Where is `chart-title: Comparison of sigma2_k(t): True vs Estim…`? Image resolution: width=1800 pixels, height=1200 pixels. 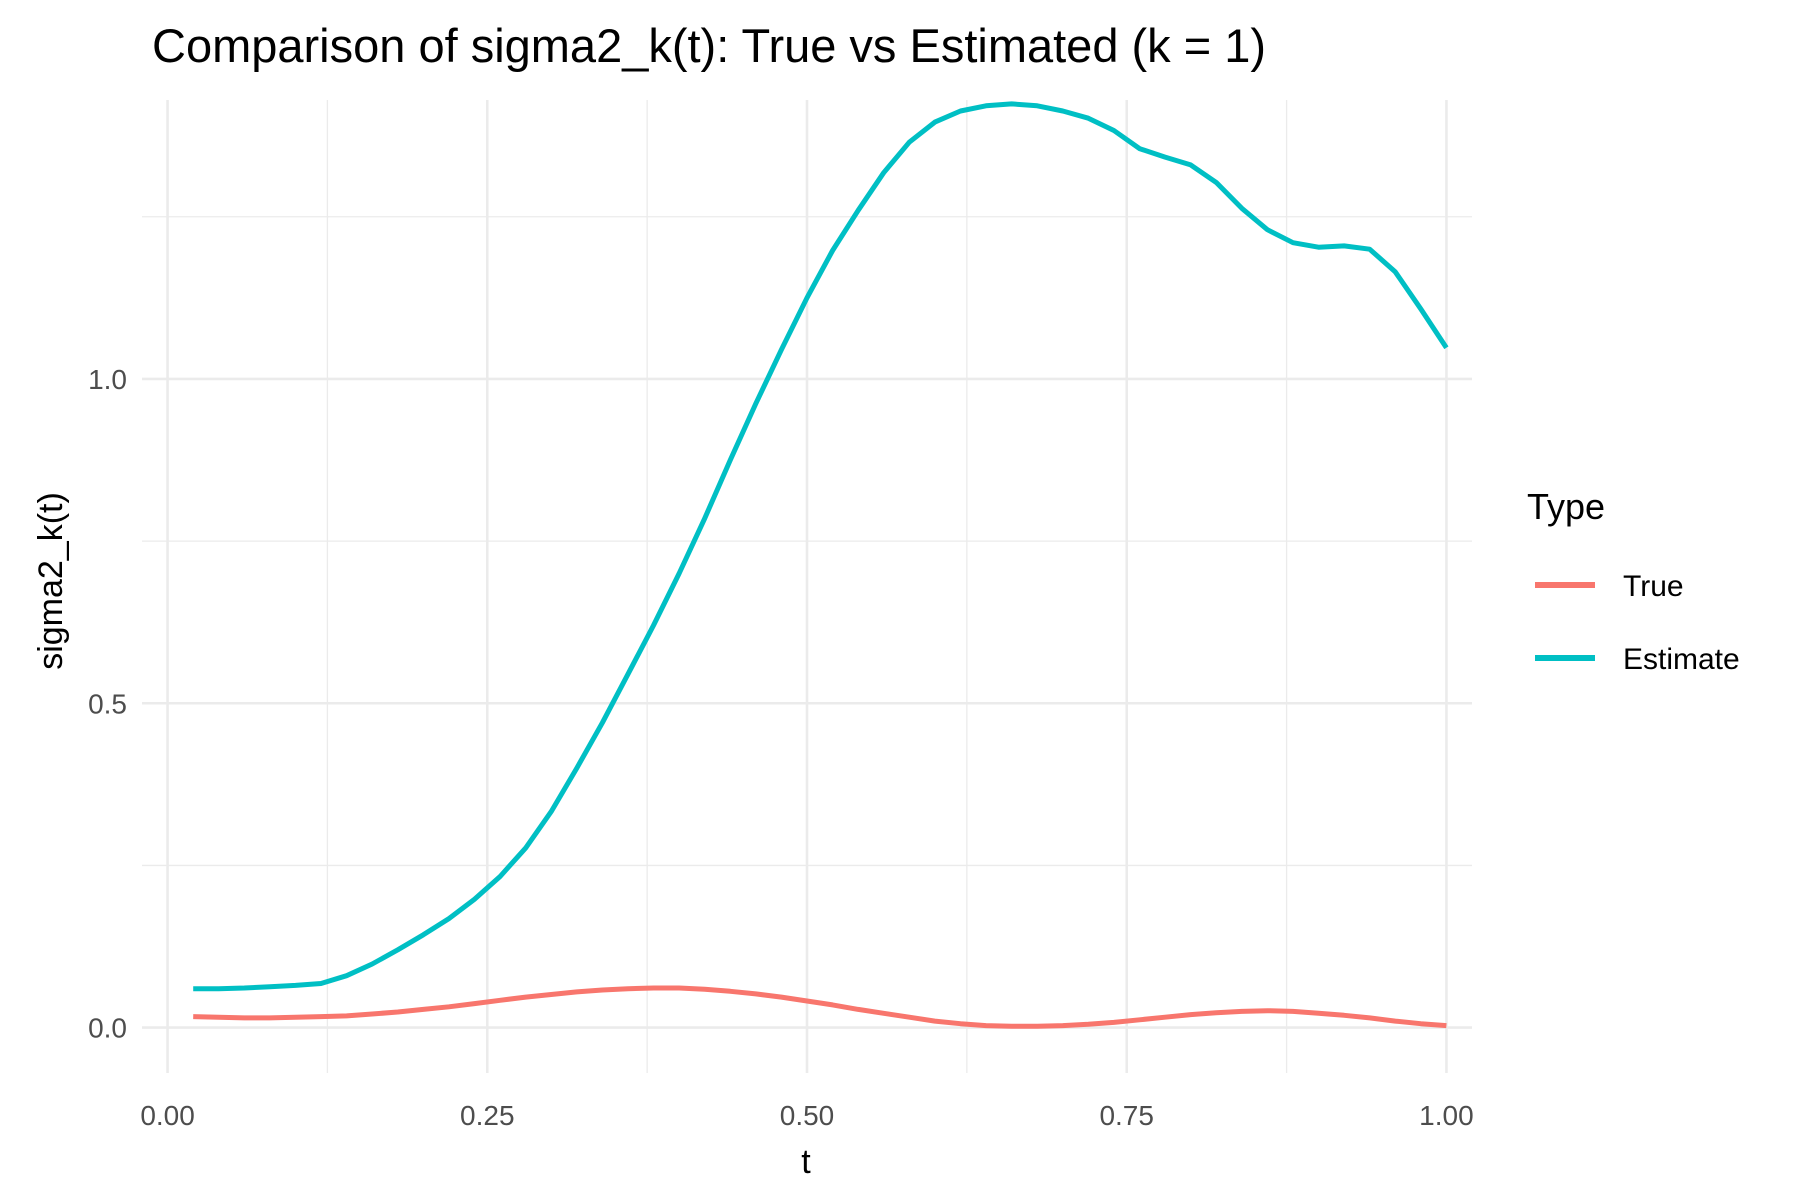 chart-title: Comparison of sigma2_k(t): True vs Estim… is located at coordinates (709, 45).